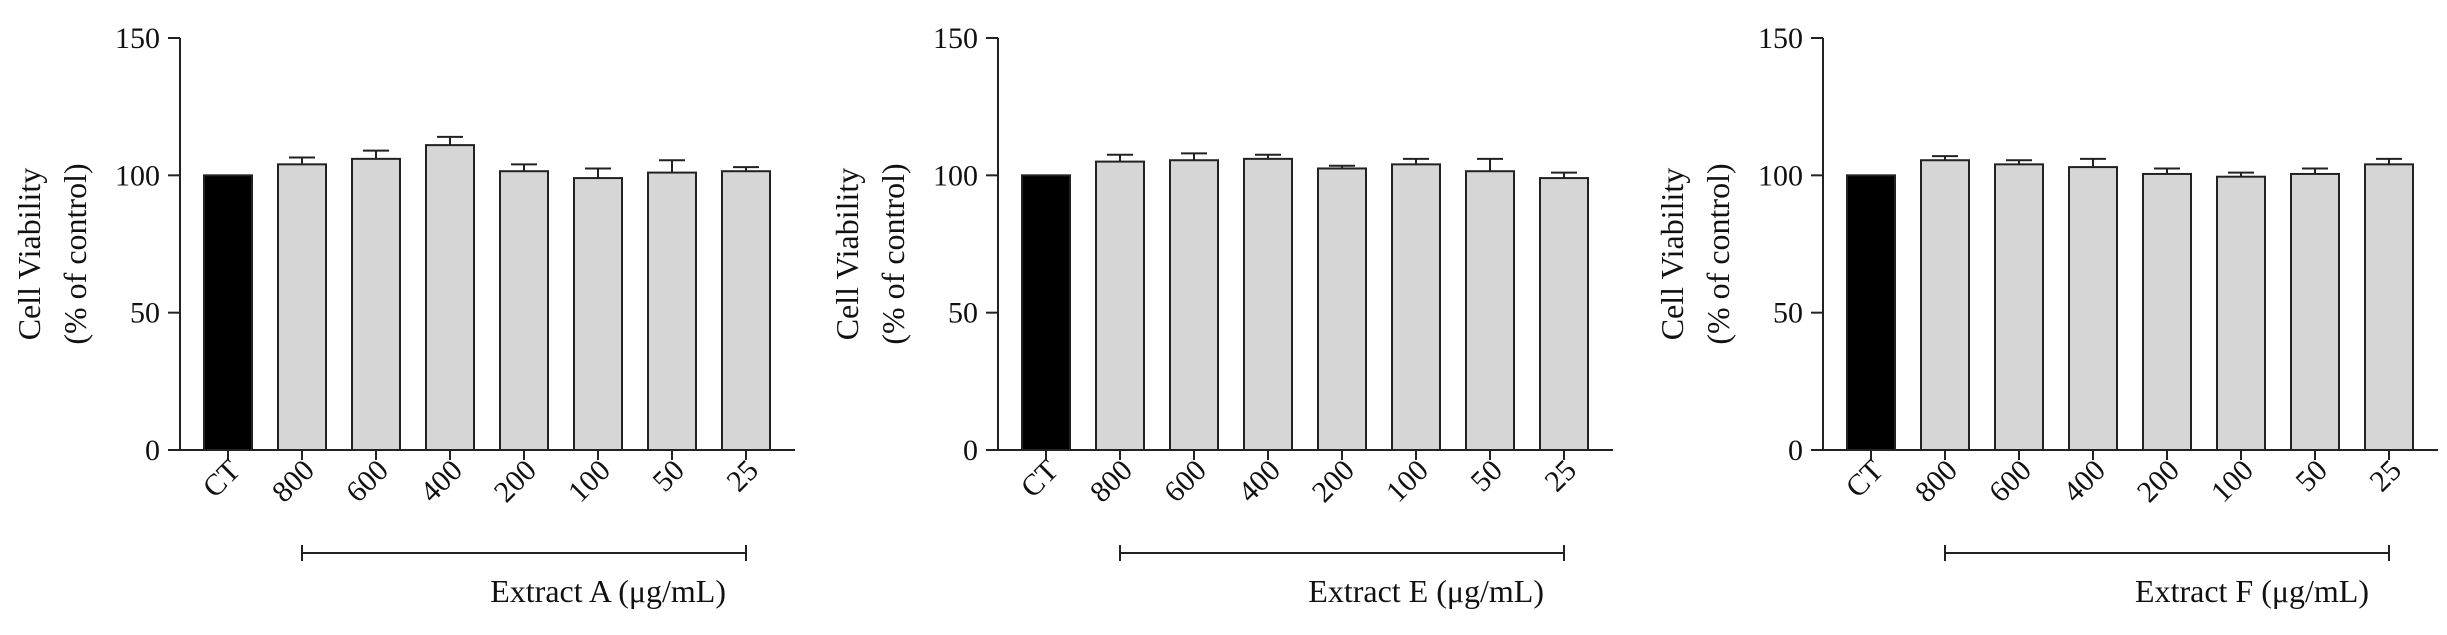 This screenshot has width=2447, height=635. What do you see at coordinates (2252, 591) in the screenshot?
I see `group-label: Extract F (μg/mL)` at bounding box center [2252, 591].